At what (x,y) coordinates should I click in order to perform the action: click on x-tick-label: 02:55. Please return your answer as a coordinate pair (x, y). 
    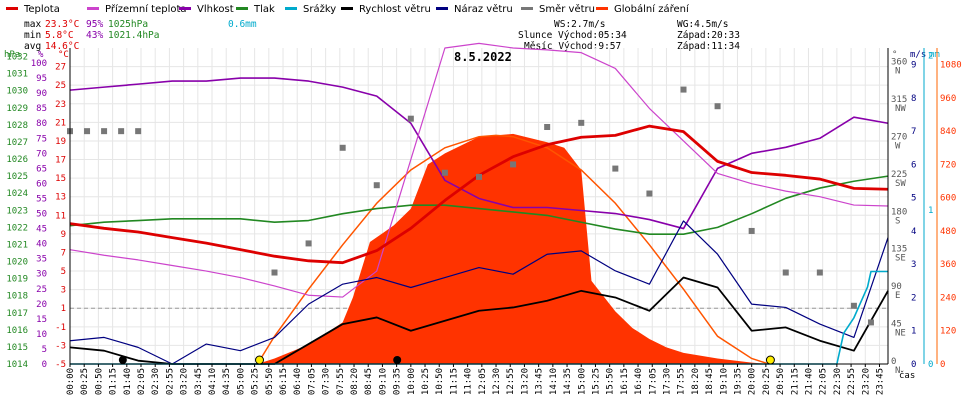
    Looking at the image, I should click on (170, 381).